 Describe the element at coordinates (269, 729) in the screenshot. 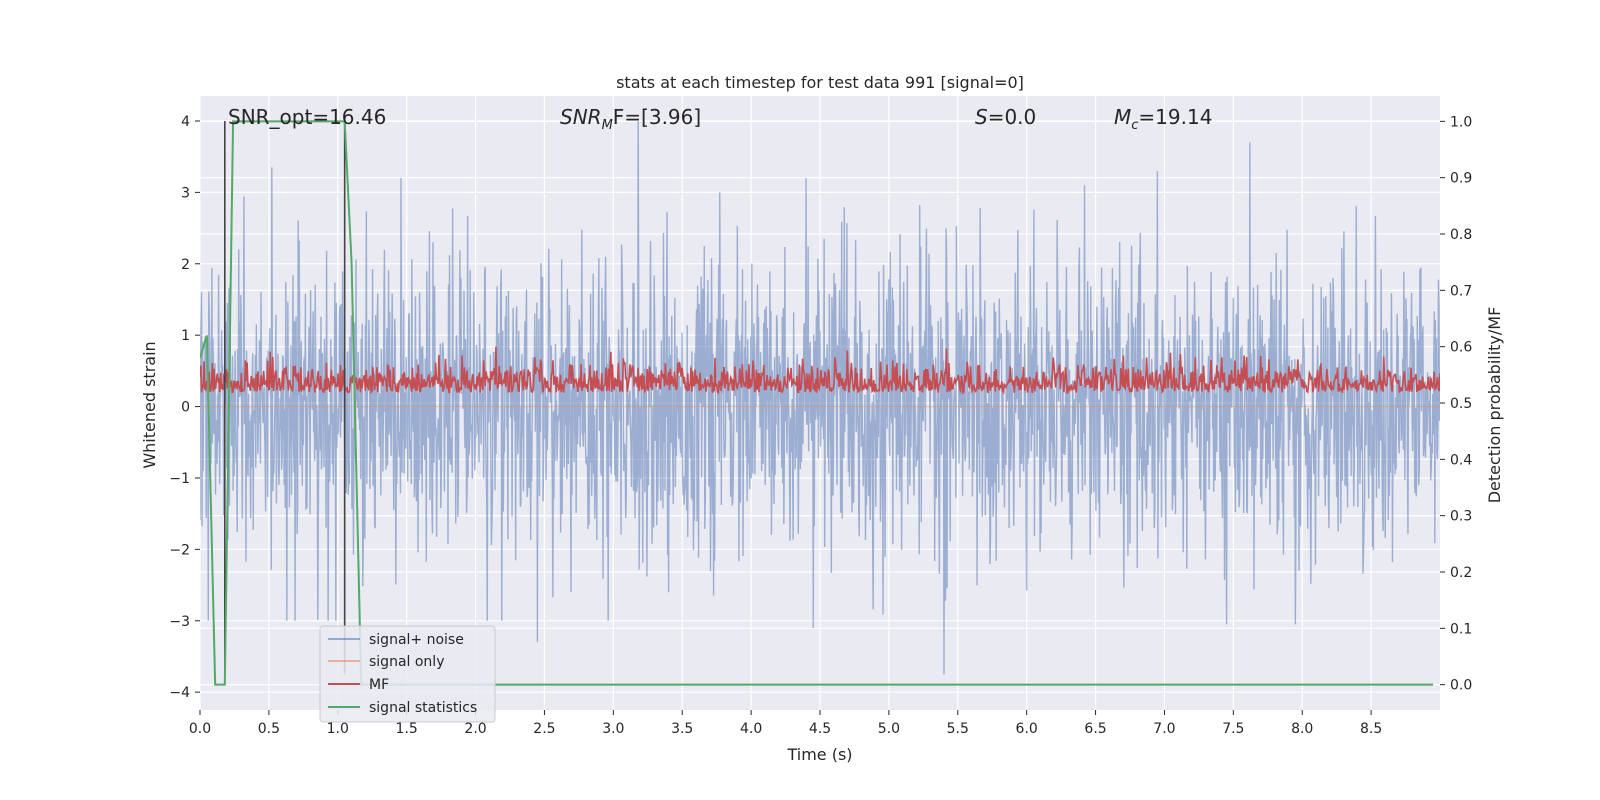

I see `x-tick-label: 0.5` at that location.